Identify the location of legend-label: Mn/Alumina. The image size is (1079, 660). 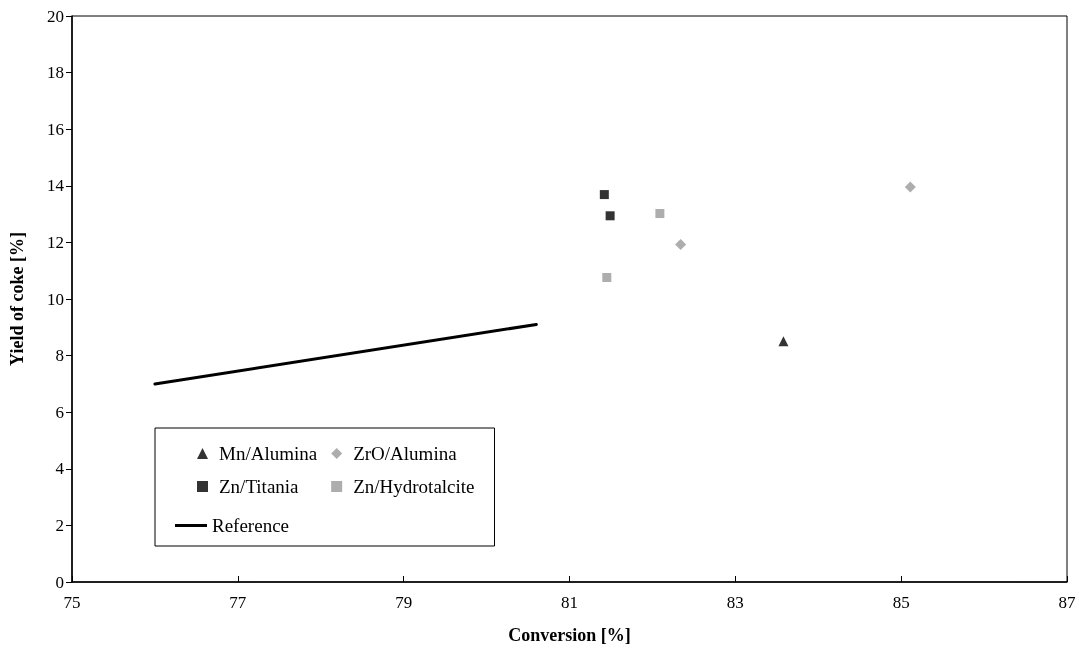
(268, 453).